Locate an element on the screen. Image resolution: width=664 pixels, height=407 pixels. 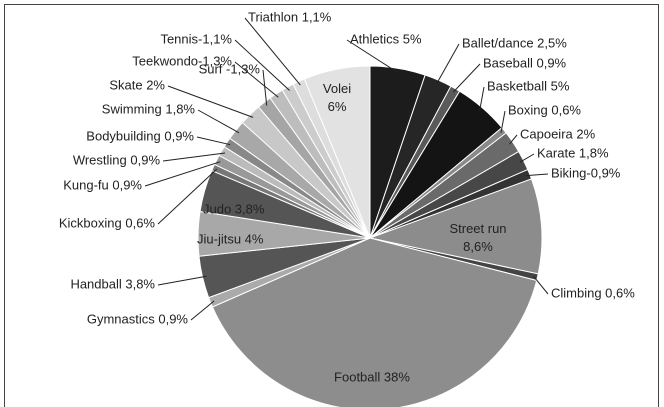
slice-label: Climbing 0,6% is located at coordinates (593, 292).